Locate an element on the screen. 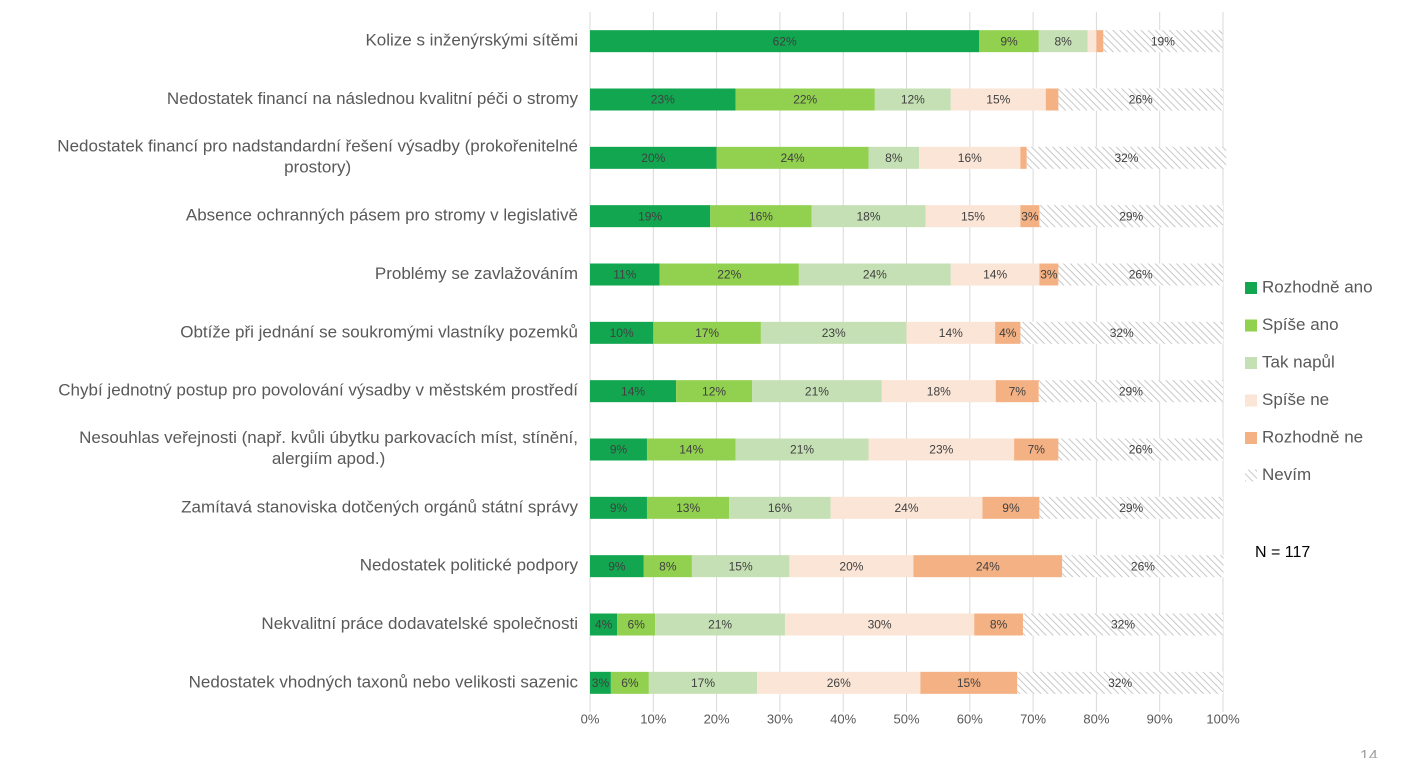 The width and height of the screenshot is (1425, 758). x-tick-label: 30% is located at coordinates (780, 718).